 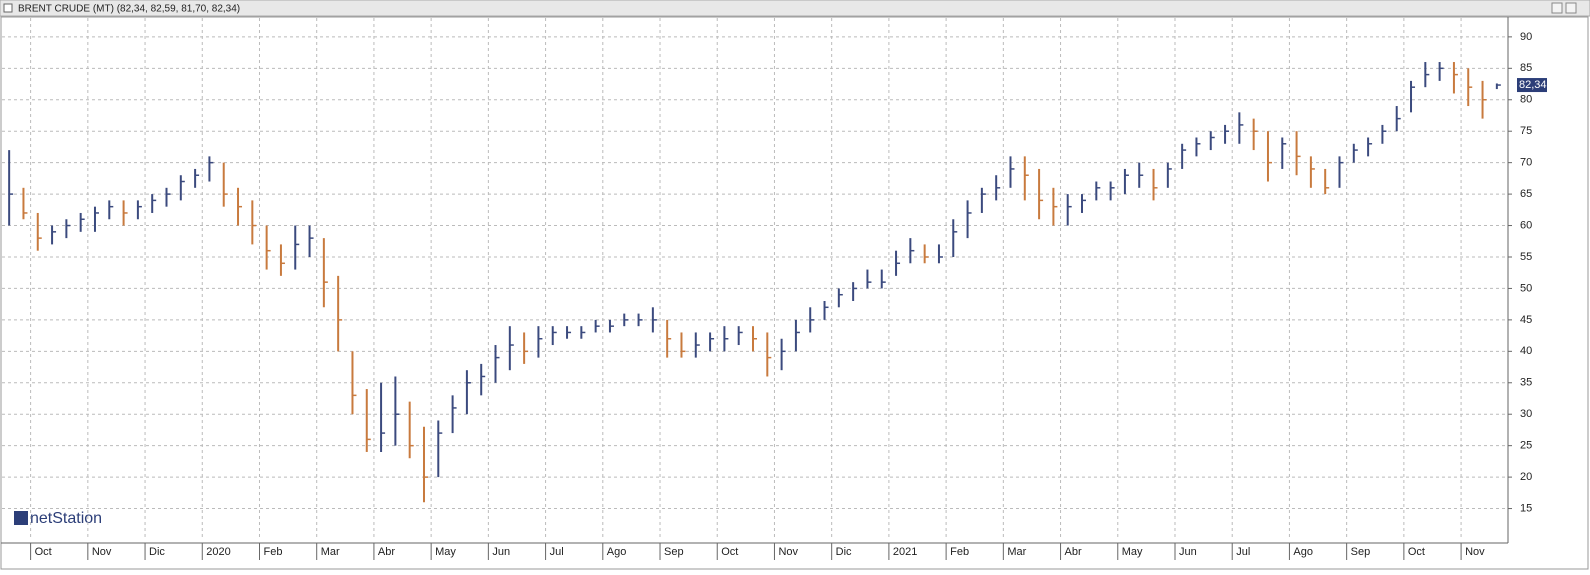 I want to click on y-tick-label: 80, so click(x=1526, y=100).